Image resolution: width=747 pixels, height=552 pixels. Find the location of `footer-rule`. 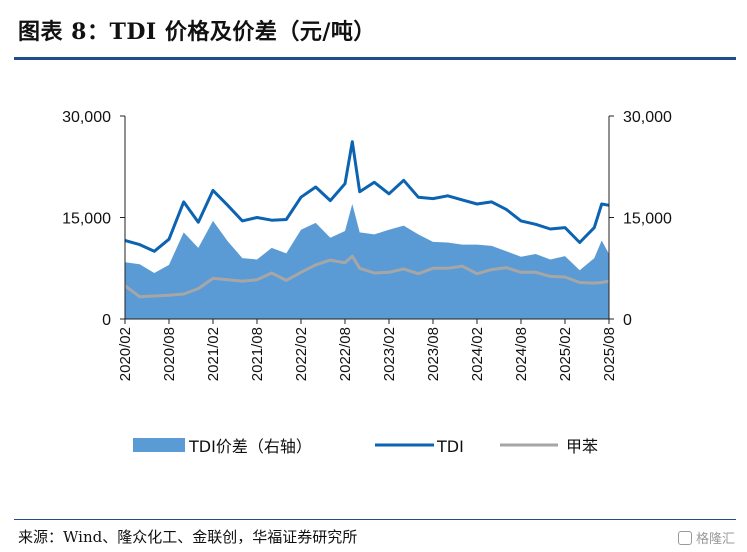

footer-rule is located at coordinates (375, 519).